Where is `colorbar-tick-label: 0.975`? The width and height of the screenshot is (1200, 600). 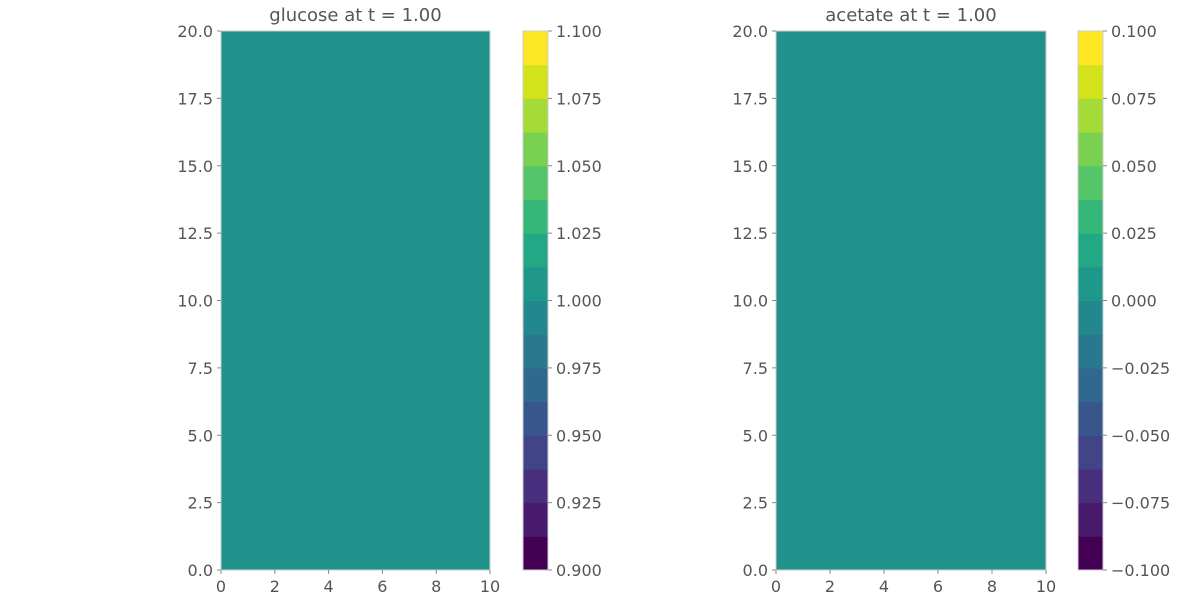
colorbar-tick-label: 0.975 is located at coordinates (579, 368).